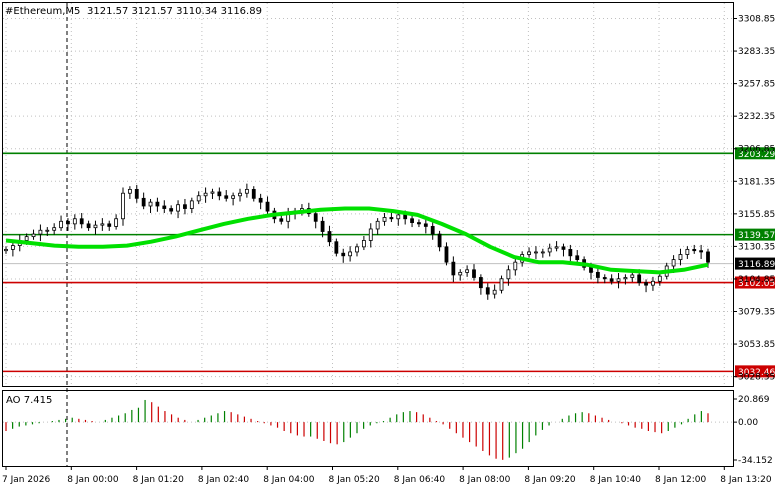 Image resolution: width=781 pixels, height=493 pixels. What do you see at coordinates (550, 480) in the screenshot?
I see `x-tick-label: 8 Jan 09:20` at bounding box center [550, 480].